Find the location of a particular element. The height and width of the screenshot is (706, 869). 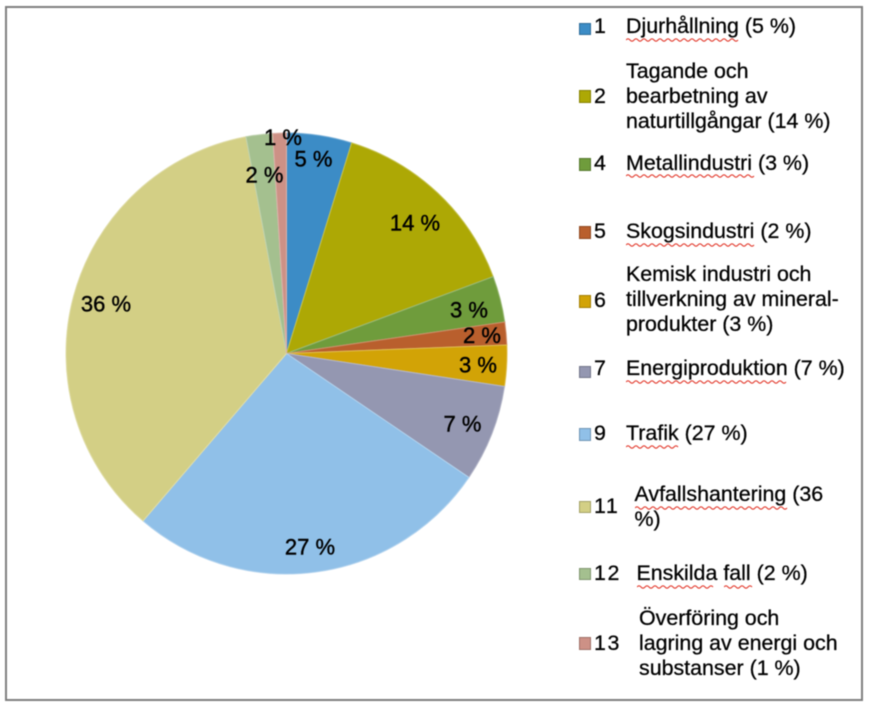

svg-text: 1 % is located at coordinates (283, 137).